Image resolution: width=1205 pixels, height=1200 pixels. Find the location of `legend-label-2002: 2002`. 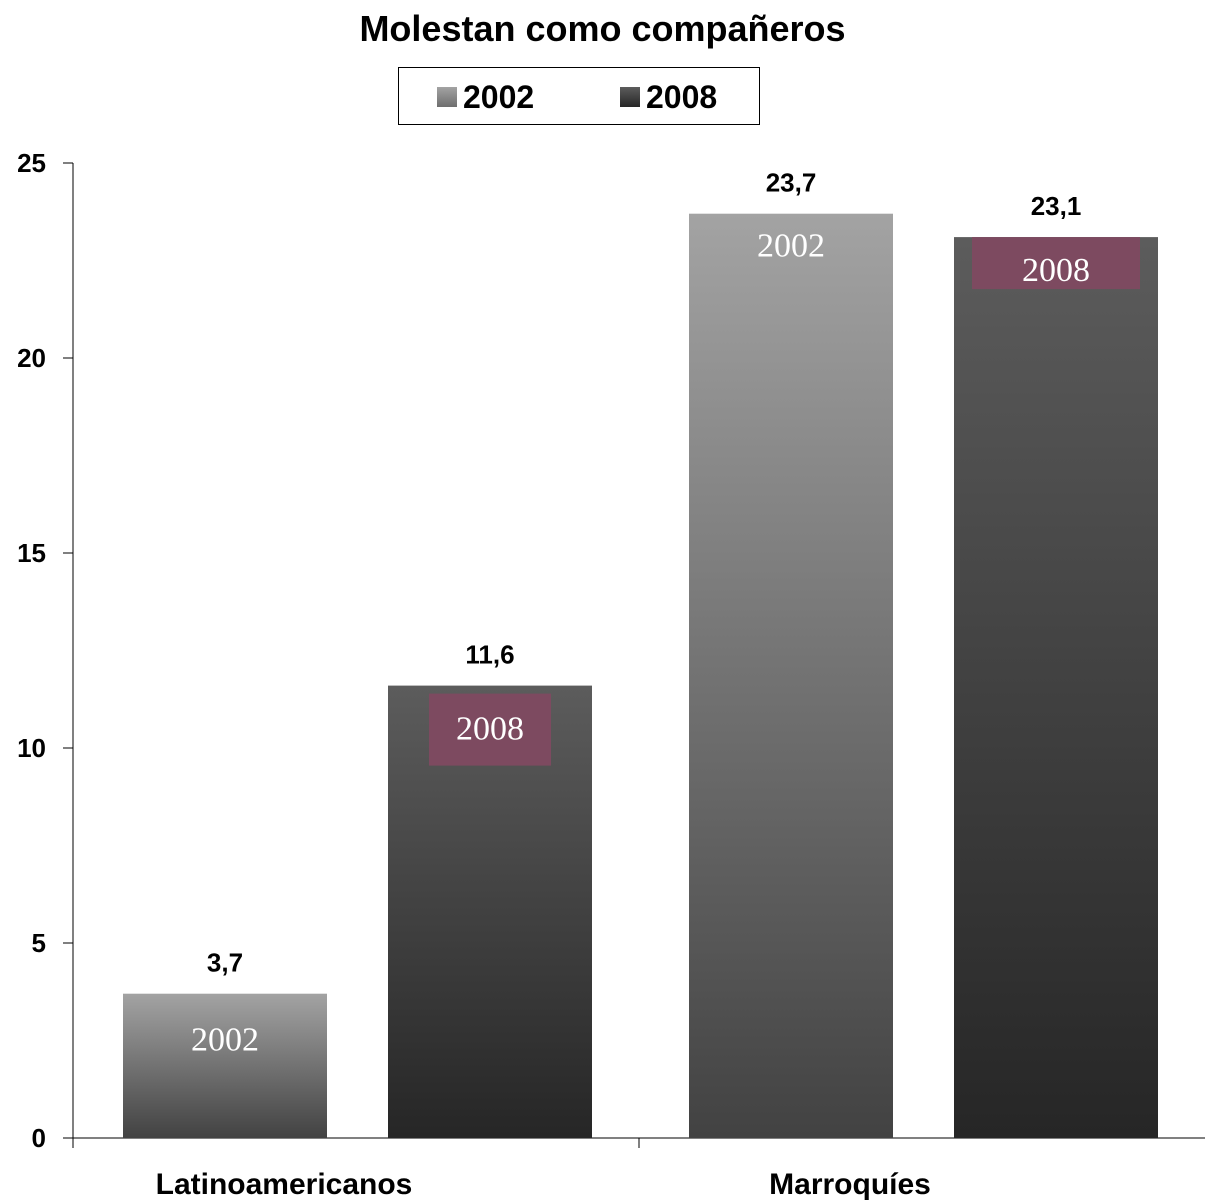

legend-label-2002: 2002 is located at coordinates (499, 97).